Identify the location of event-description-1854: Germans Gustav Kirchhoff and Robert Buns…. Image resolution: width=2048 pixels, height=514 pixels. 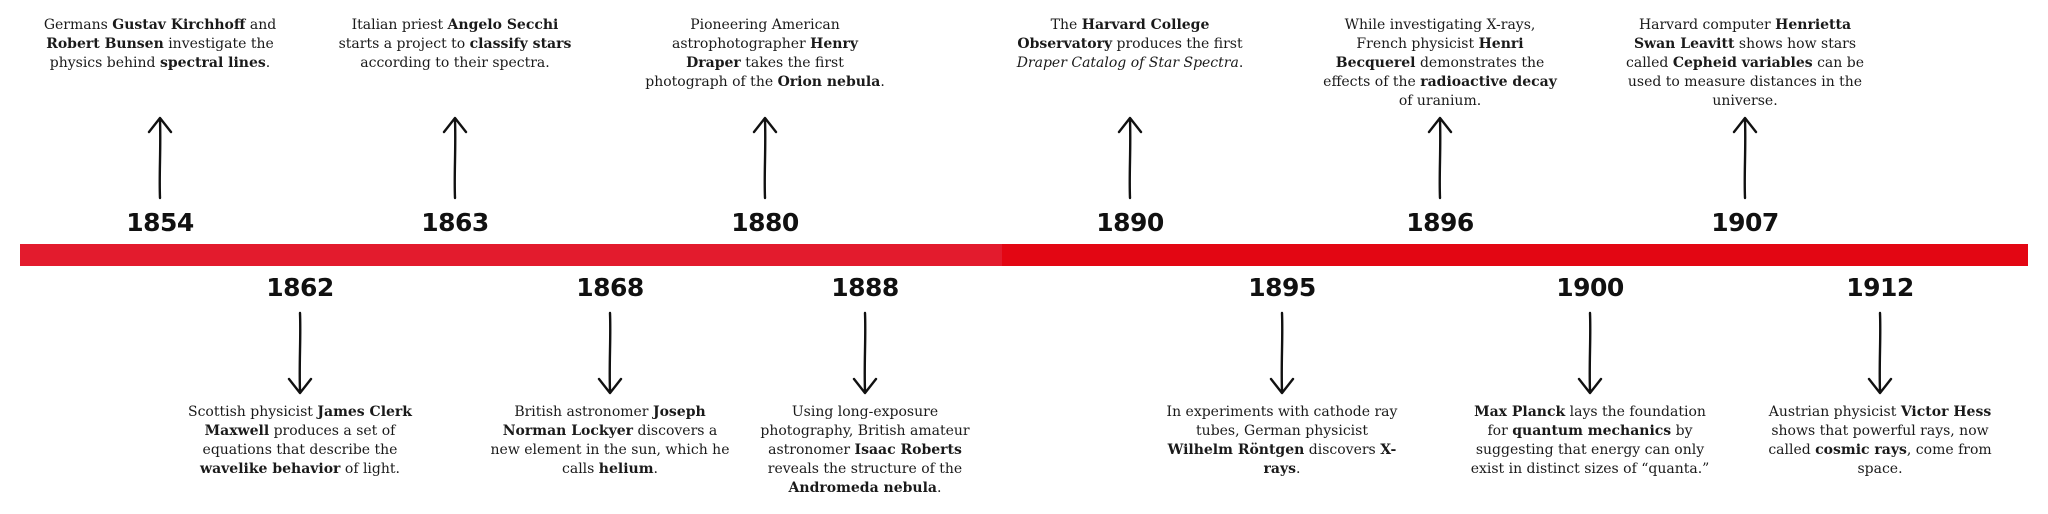
(160, 44).